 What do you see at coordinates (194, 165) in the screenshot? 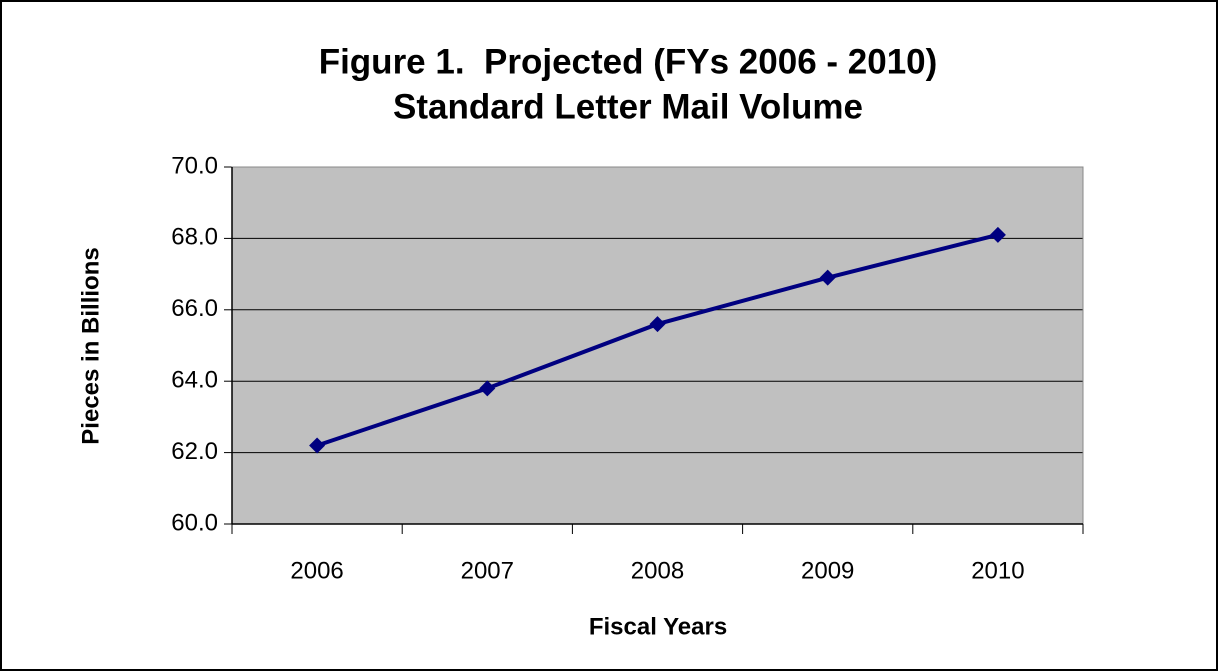
I see `y-tick-label: 70.0` at bounding box center [194, 165].